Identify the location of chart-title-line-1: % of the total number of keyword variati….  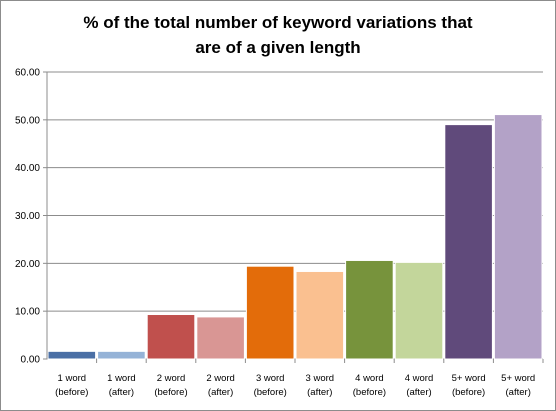
(278, 22).